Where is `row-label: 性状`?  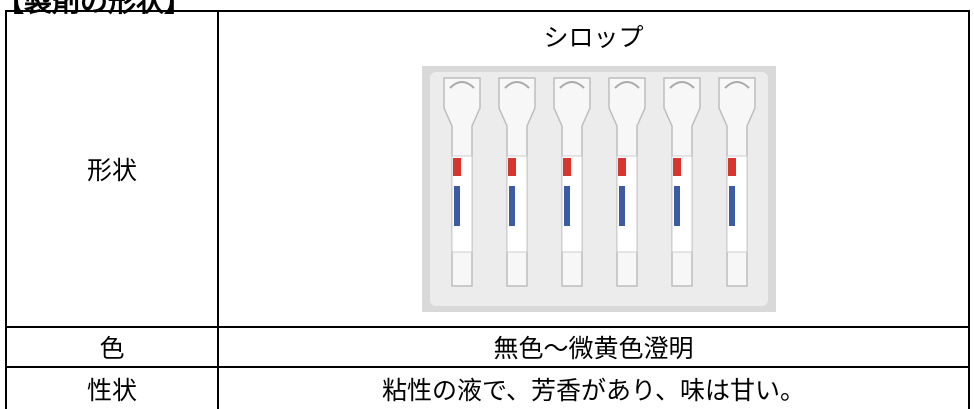
row-label: 性状 is located at coordinates (111, 391).